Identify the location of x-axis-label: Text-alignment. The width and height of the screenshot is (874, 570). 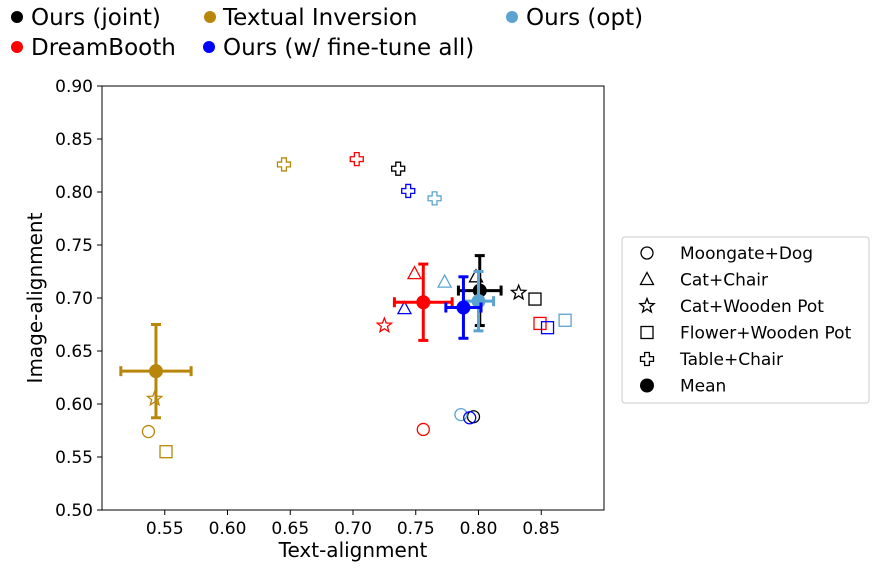
(353, 550).